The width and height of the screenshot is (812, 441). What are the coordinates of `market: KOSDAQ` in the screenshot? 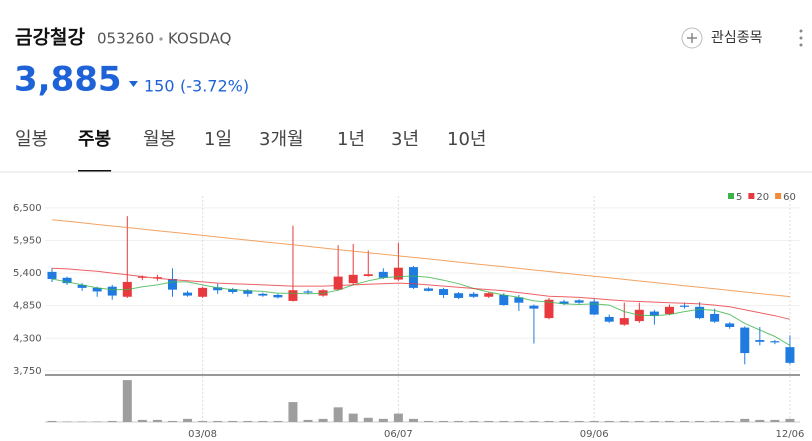 It's located at (199, 39).